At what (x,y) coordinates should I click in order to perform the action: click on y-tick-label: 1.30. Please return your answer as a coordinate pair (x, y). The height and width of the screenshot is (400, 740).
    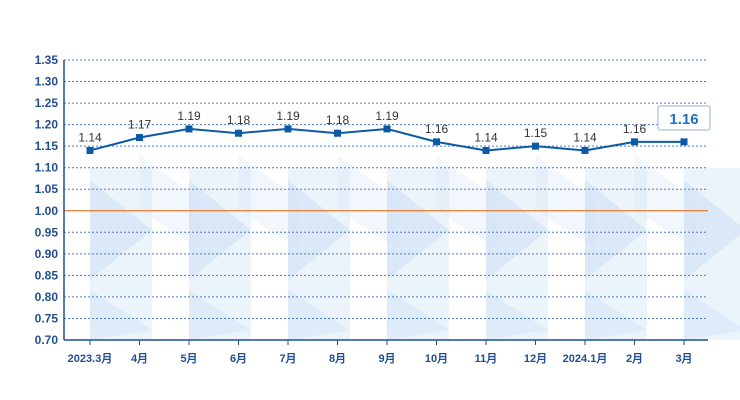
    Looking at the image, I should click on (47, 82).